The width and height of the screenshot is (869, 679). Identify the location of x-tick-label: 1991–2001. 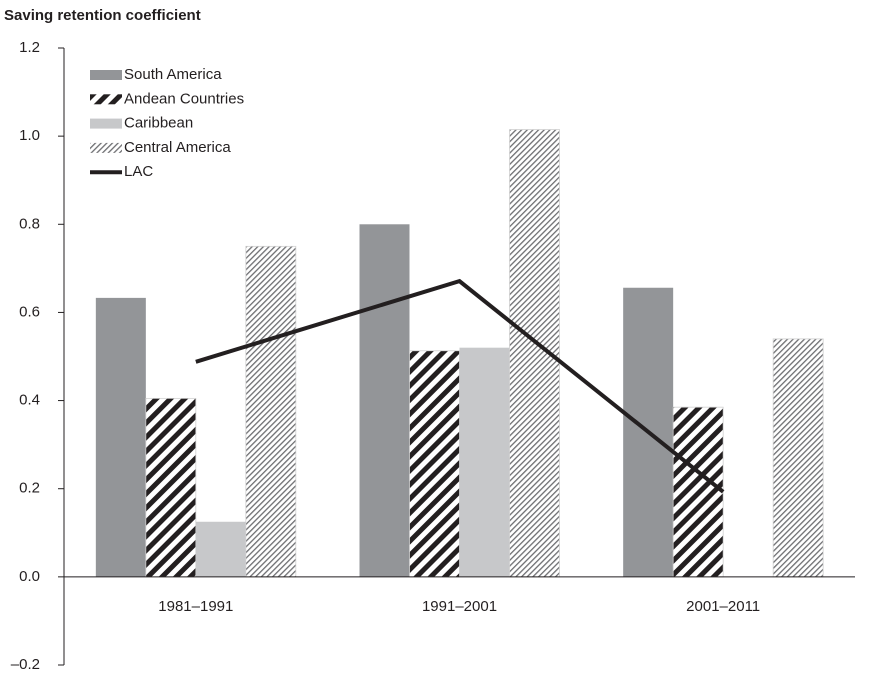
(459, 606).